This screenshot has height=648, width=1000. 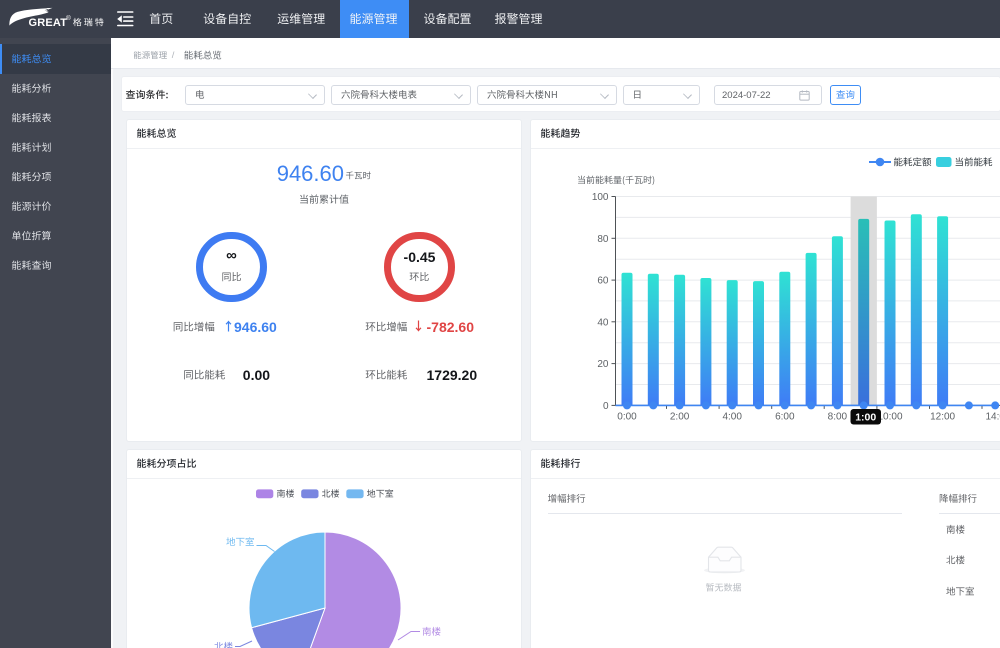 I want to click on svg-text: 0, so click(x=606, y=406).